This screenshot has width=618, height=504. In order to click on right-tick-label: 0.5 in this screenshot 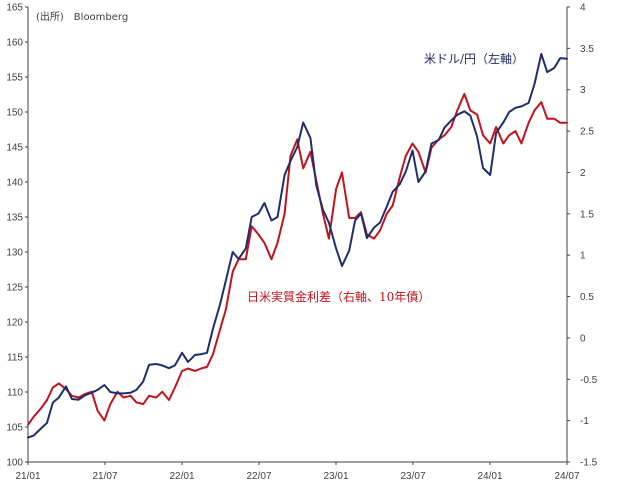, I will do `click(587, 297)`.